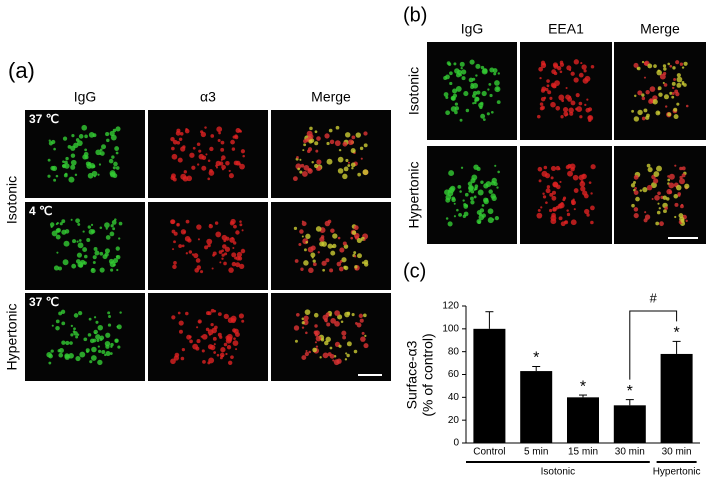 This screenshot has height=480, width=720. I want to click on bar, so click(676, 398).